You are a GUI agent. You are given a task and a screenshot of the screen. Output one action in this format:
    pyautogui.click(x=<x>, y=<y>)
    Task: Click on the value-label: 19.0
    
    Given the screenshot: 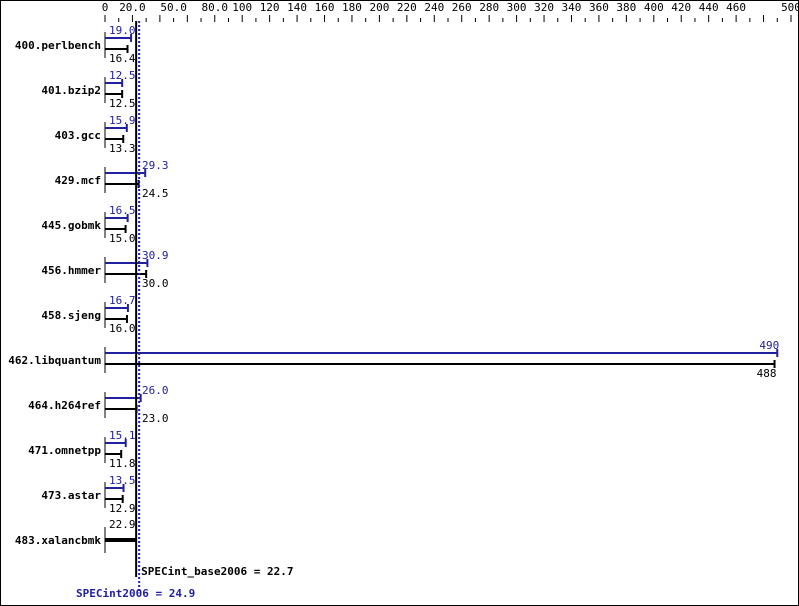 What is the action you would take?
    pyautogui.click(x=122, y=30)
    